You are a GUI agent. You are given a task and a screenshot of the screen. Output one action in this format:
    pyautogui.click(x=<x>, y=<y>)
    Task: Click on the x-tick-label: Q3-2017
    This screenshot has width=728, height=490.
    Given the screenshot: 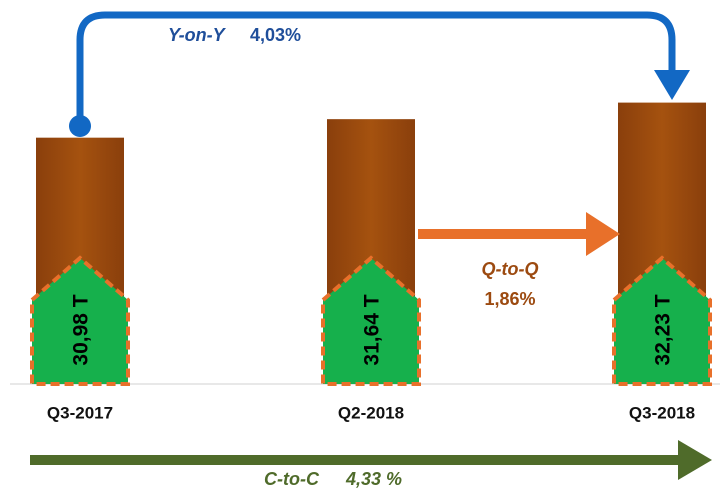 What is the action you would take?
    pyautogui.click(x=80, y=412)
    